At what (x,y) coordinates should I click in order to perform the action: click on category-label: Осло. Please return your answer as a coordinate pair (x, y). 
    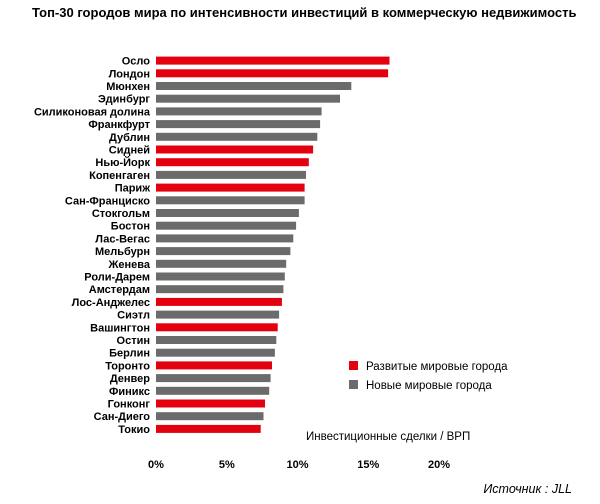
    Looking at the image, I should click on (136, 62).